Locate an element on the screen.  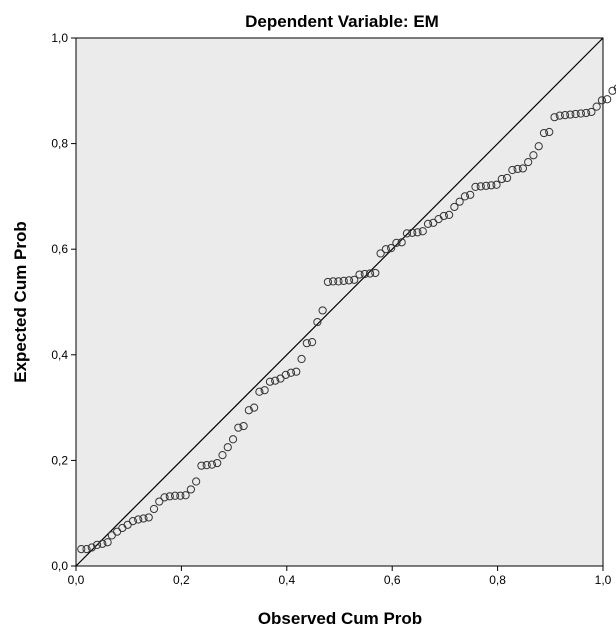
y-tick-label: 0,6 is located at coordinates (59, 249).